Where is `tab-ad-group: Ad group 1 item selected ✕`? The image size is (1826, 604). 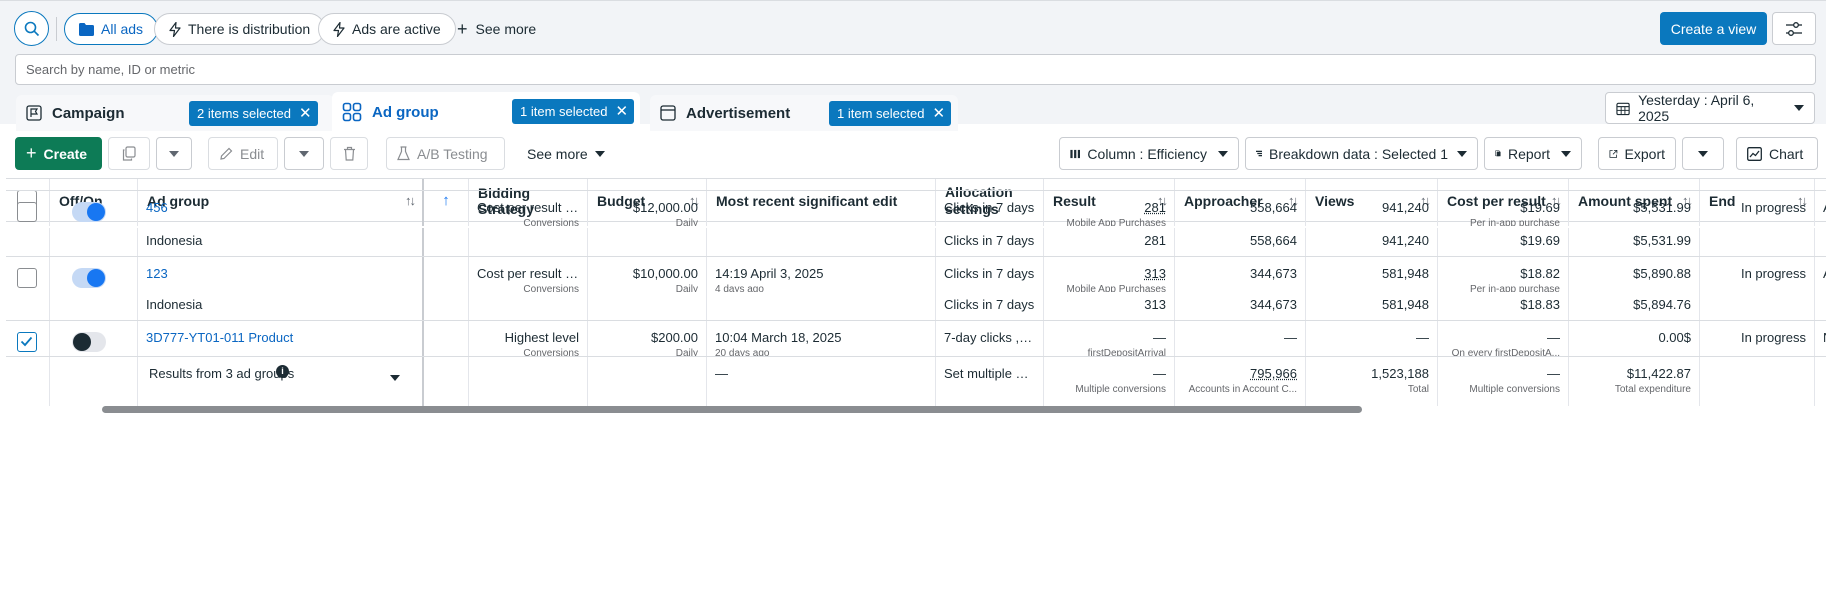 tab-ad-group: Ad group 1 item selected ✕ is located at coordinates (486, 112).